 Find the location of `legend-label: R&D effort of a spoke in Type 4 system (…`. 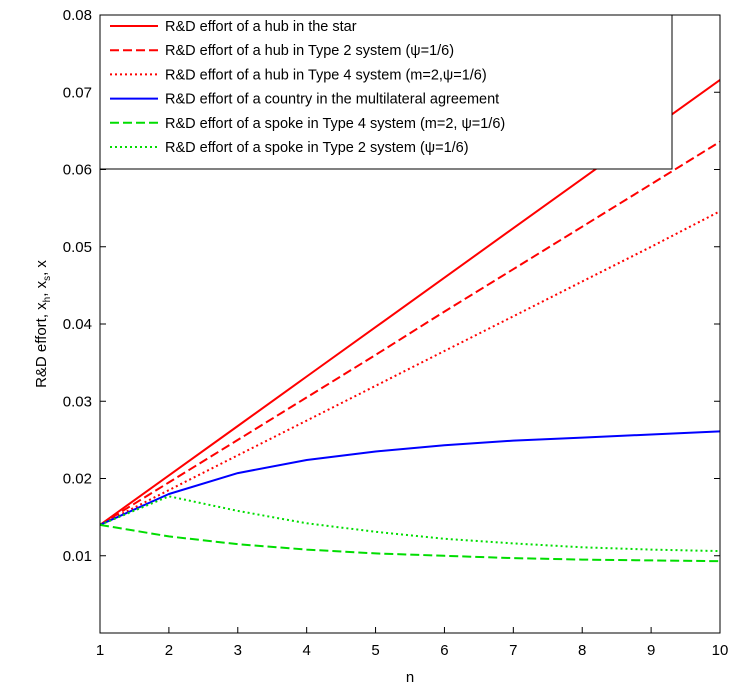

legend-label: R&D effort of a spoke in Type 4 system (… is located at coordinates (335, 124).